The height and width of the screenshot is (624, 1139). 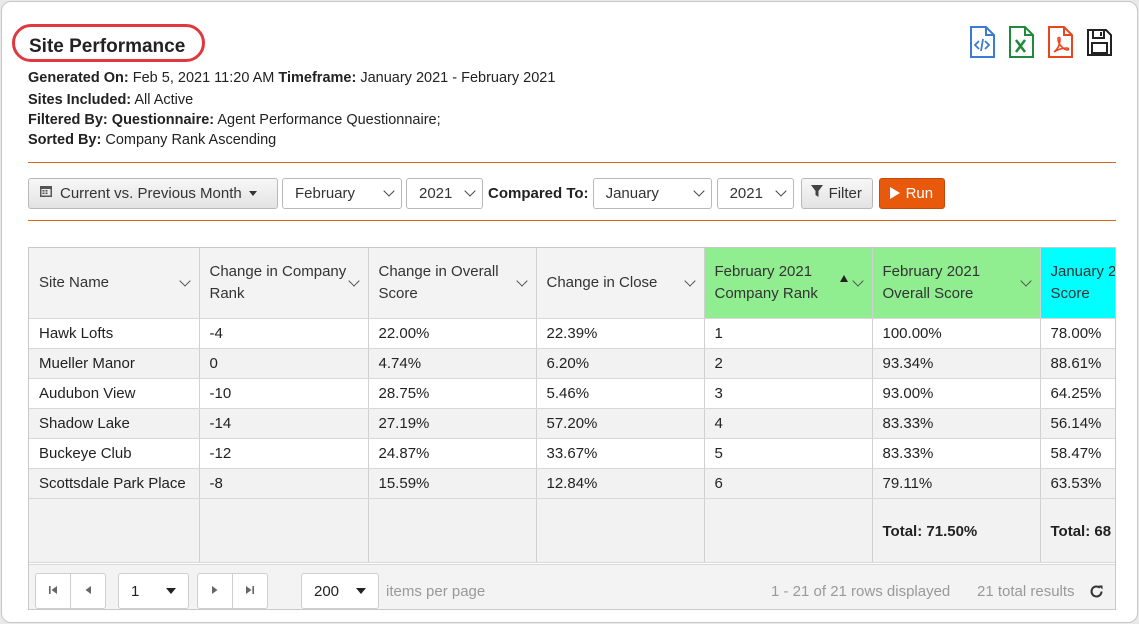 I want to click on cell-feb-score: 100.00%, so click(x=956, y=333).